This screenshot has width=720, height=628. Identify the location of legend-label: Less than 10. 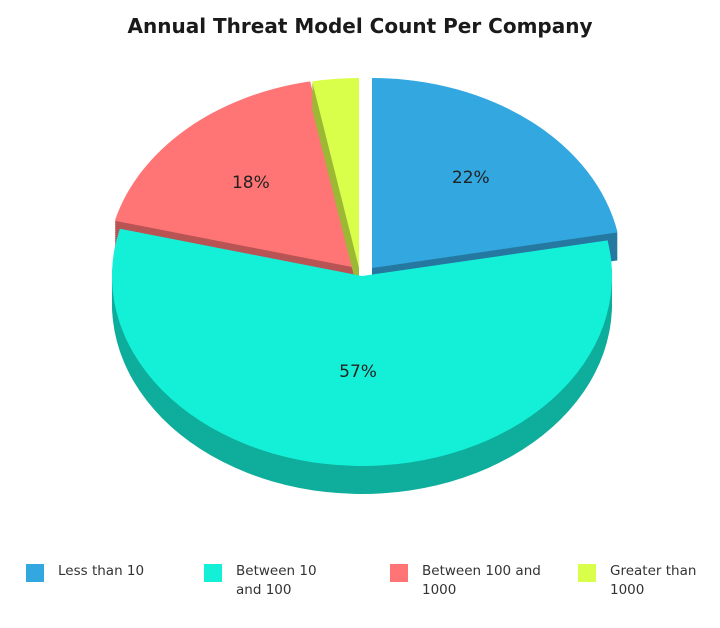
(101, 571).